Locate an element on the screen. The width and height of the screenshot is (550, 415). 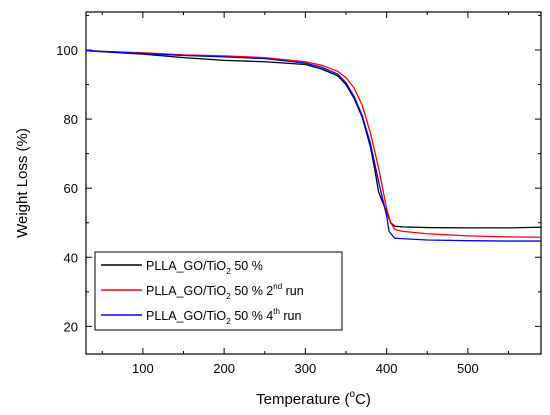
legend-label: PLLA_GO/TiO2 50 % is located at coordinates (204, 267).